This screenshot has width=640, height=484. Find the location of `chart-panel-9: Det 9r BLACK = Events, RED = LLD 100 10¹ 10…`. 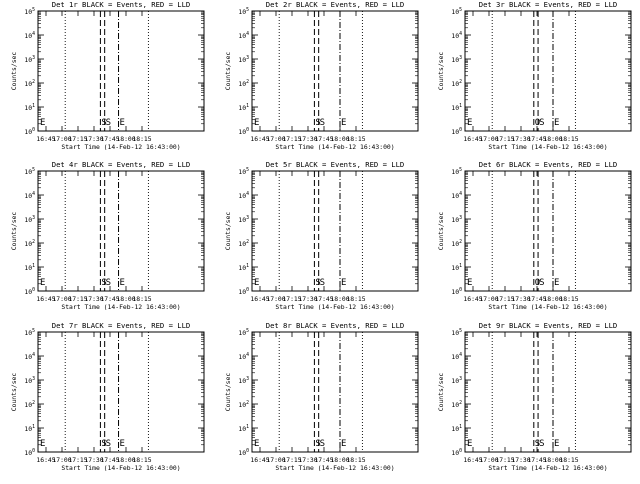

chart-panel-9: Det 9r BLACK = Events, RED = LLD 100 10¹ 10… is located at coordinates (534, 396).